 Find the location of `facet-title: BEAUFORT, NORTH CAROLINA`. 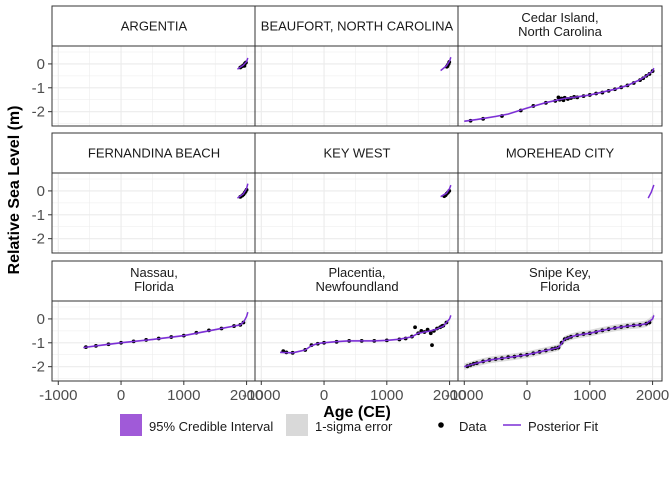

facet-title: BEAUFORT, NORTH CAROLINA is located at coordinates (357, 26).